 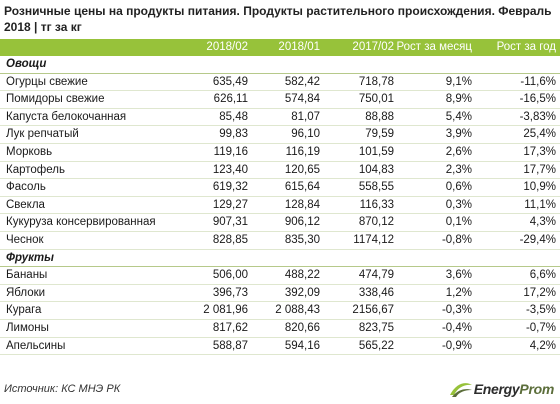 I want to click on cell-c3: 870,12, so click(x=376, y=222).